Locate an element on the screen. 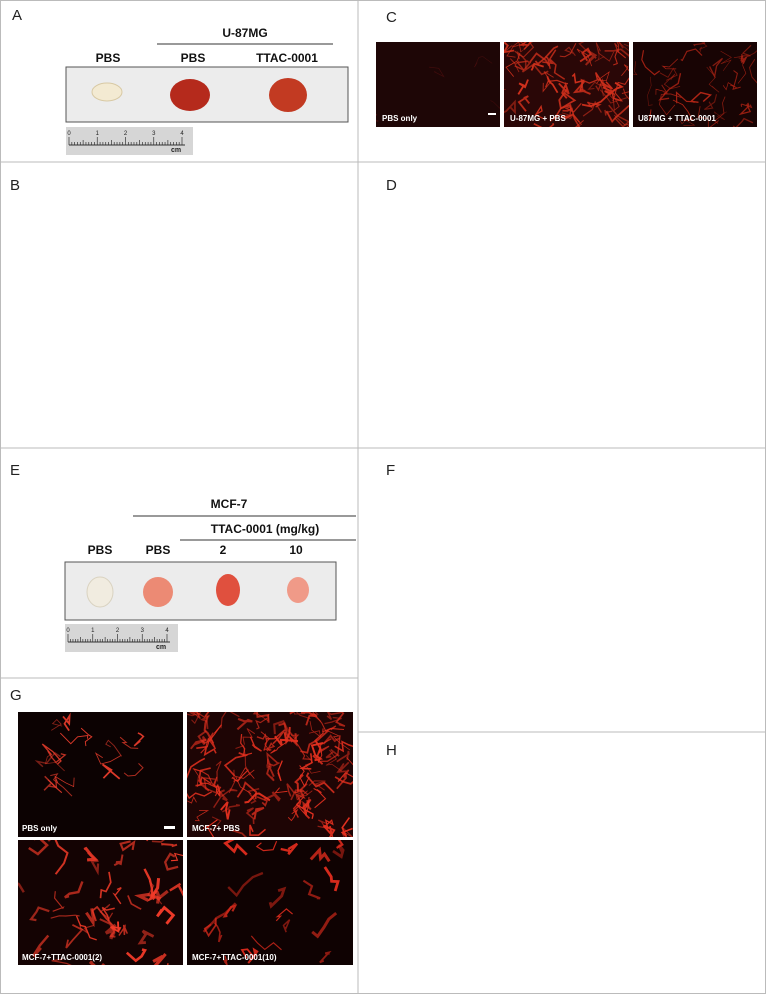 Image resolution: width=766 pixels, height=999 pixels. subgroup-label: TTAC-0001 (mg/kg) is located at coordinates (265, 529).